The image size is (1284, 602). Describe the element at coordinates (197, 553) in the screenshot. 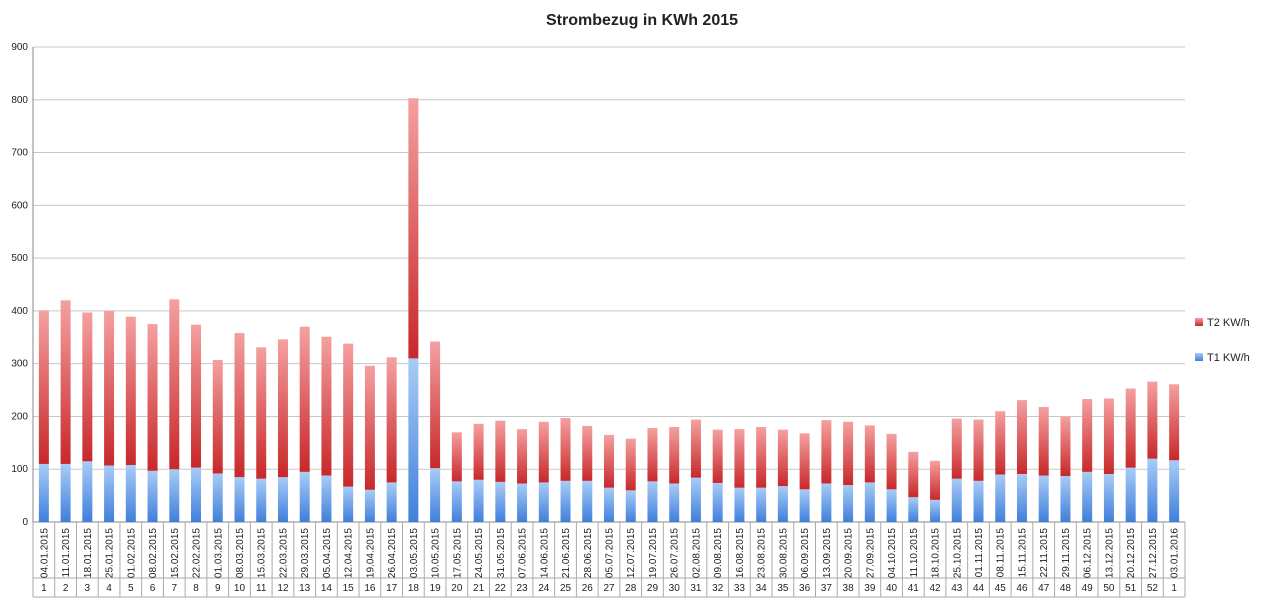

I see `x-tick-label: 22.02.2015` at that location.